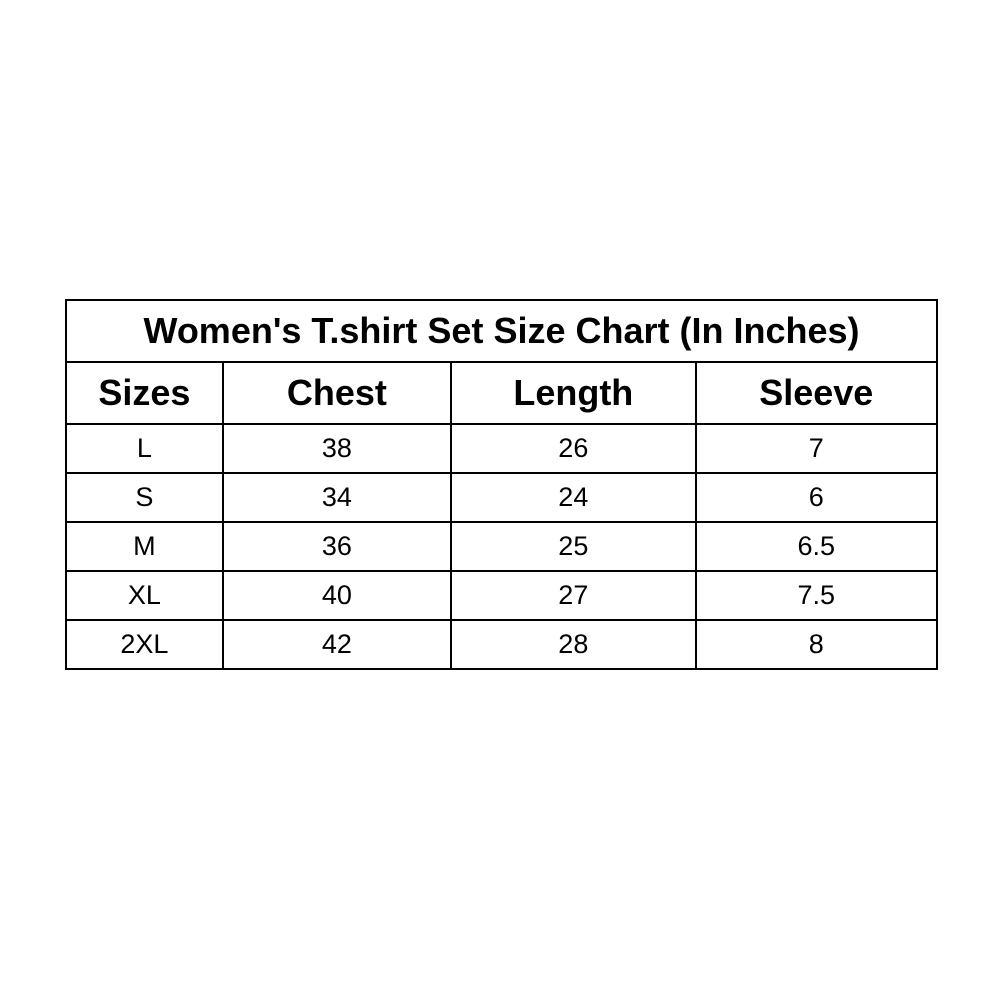 This screenshot has height=1000, width=1000. What do you see at coordinates (573, 448) in the screenshot?
I see `table-cell: 26` at bounding box center [573, 448].